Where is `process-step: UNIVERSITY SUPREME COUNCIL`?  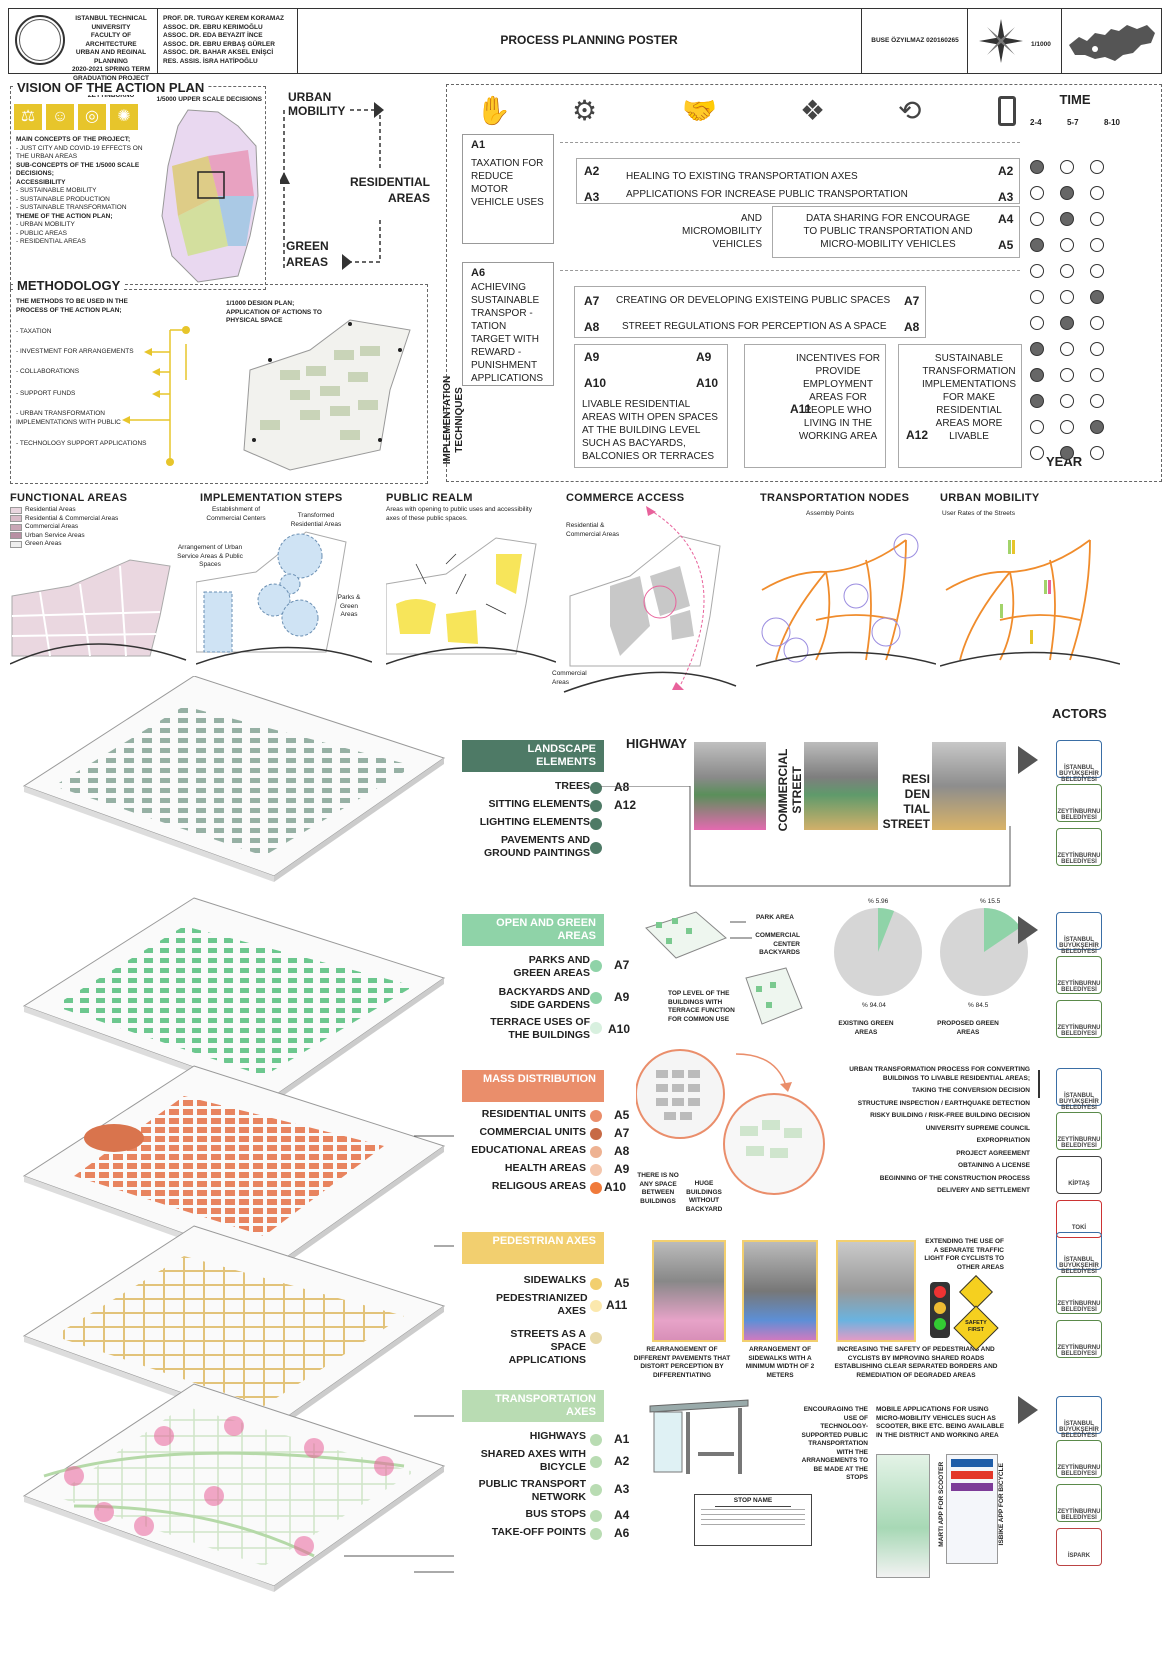
process-step: UNIVERSITY SUPREME COUNCIL is located at coordinates (977, 1128).